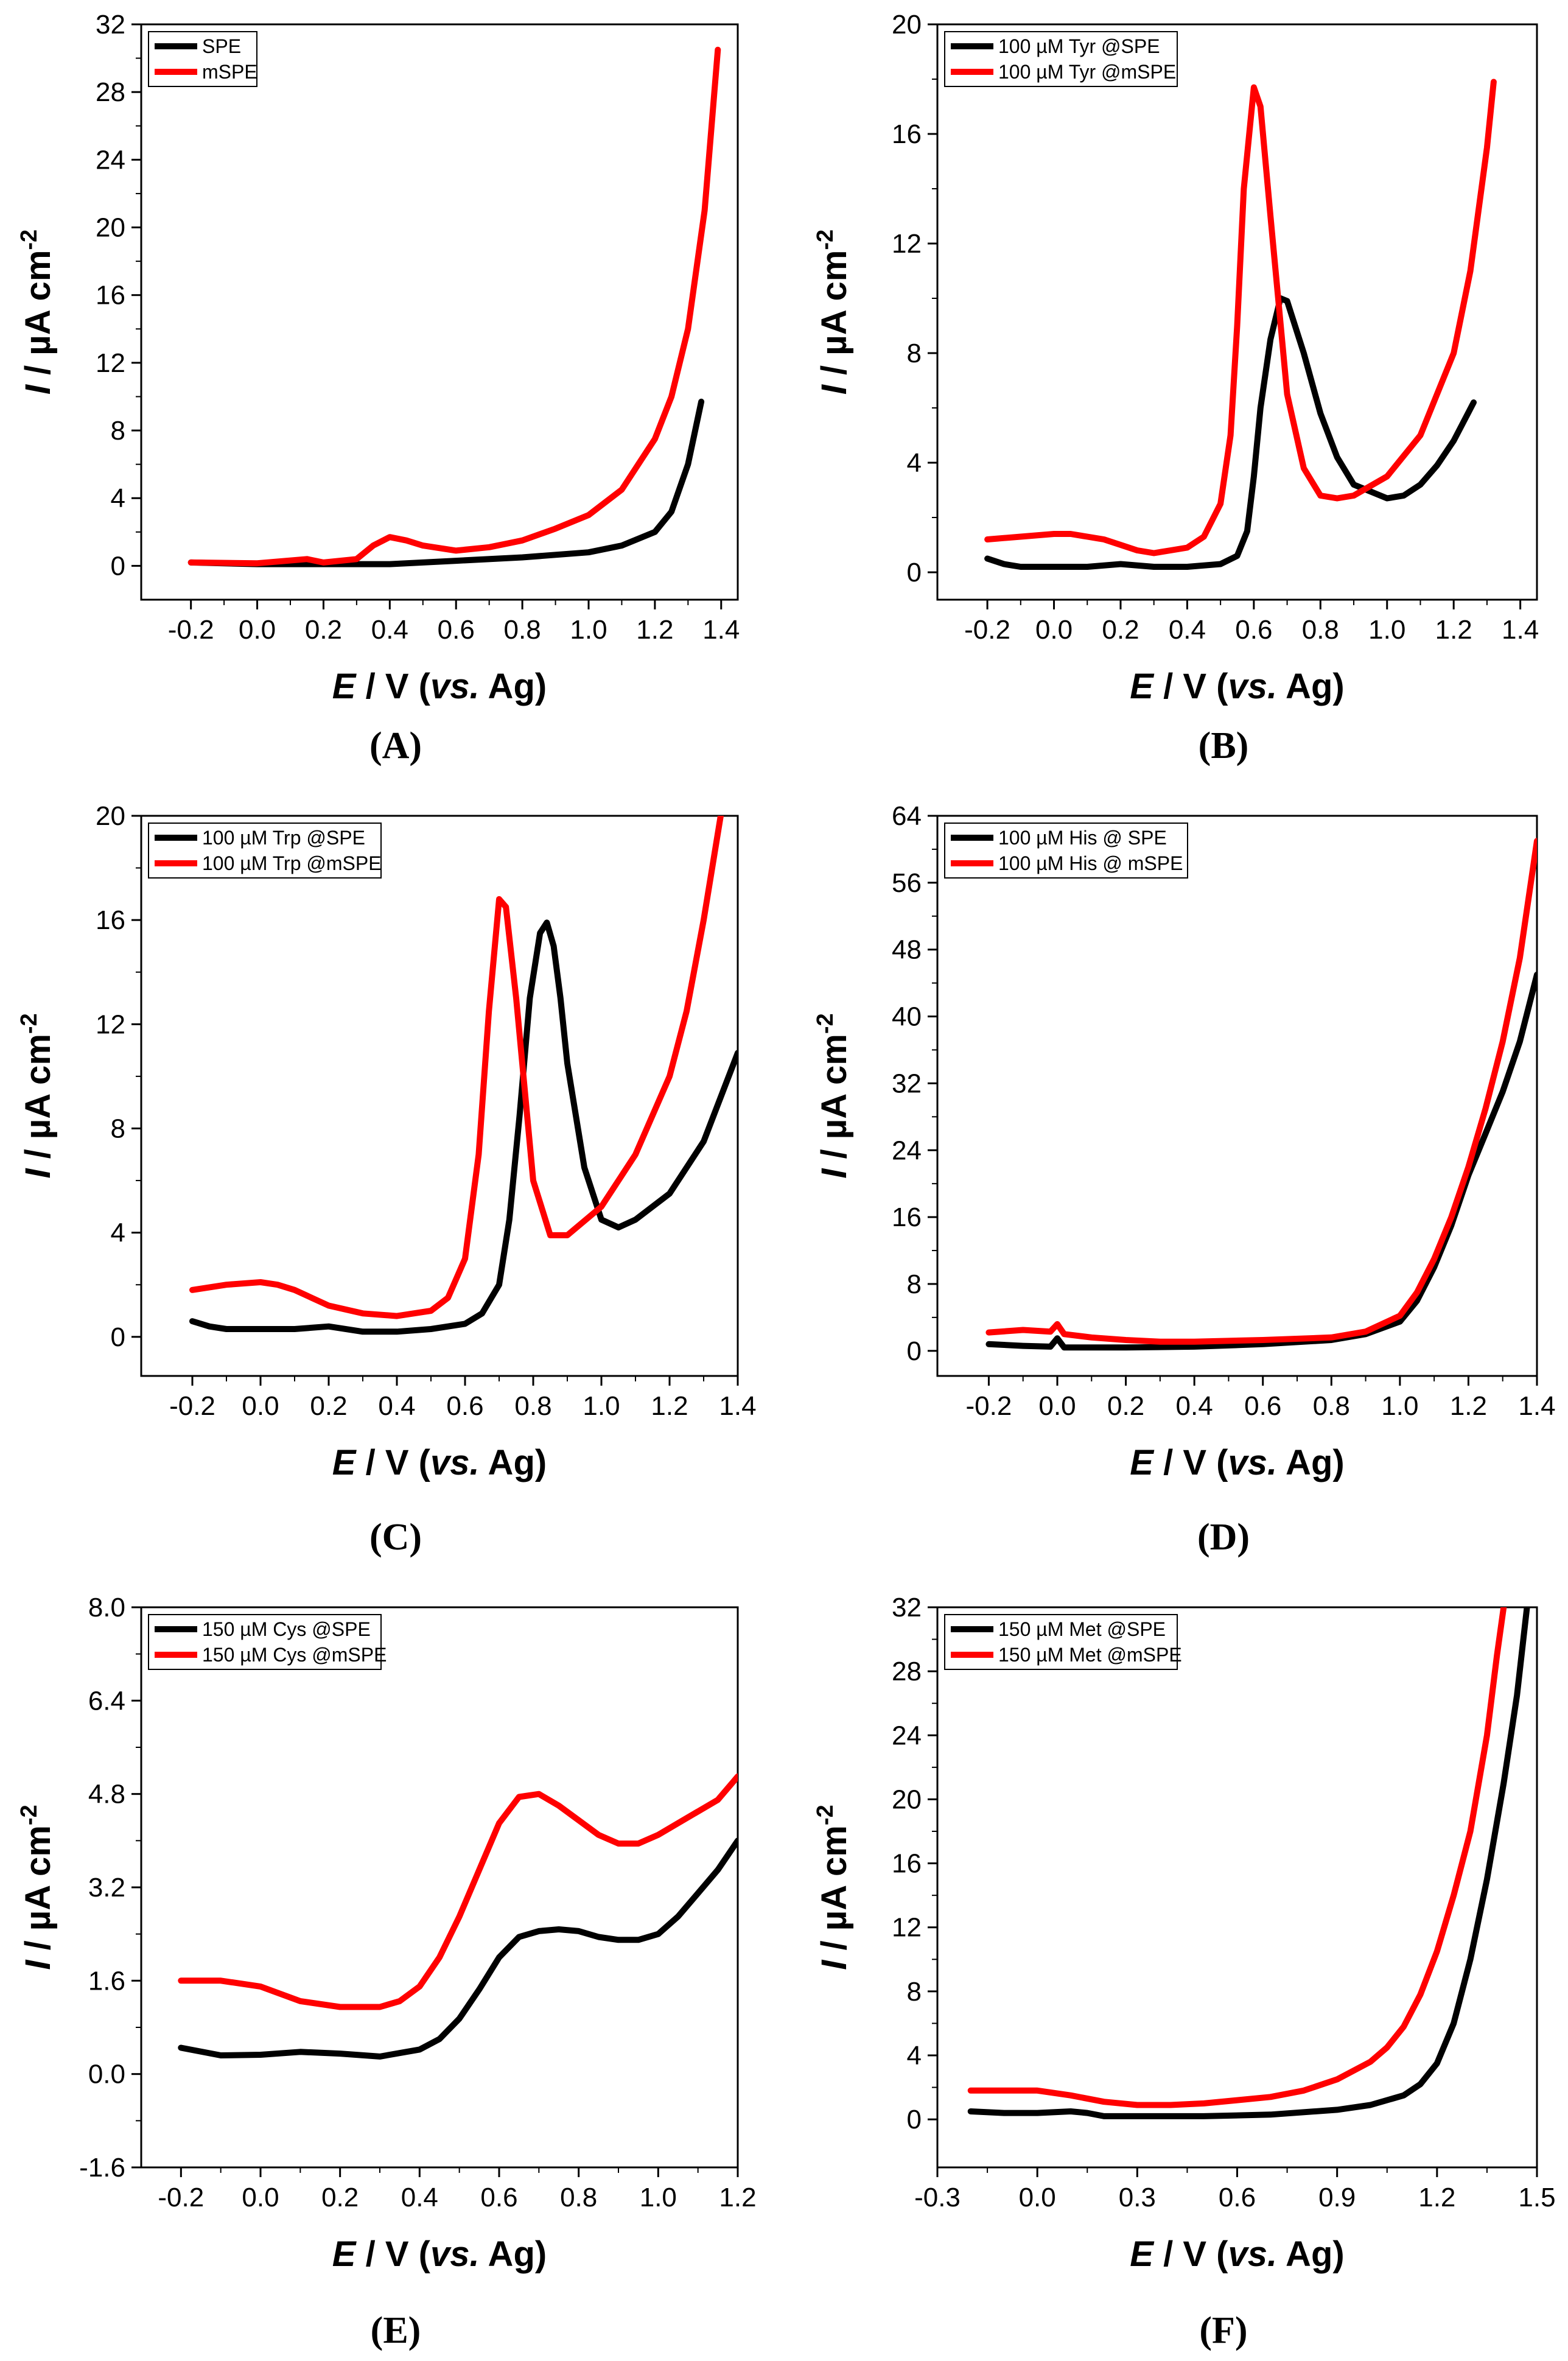  What do you see at coordinates (395, 1537) in the screenshot?
I see `panel-label: (C)` at bounding box center [395, 1537].